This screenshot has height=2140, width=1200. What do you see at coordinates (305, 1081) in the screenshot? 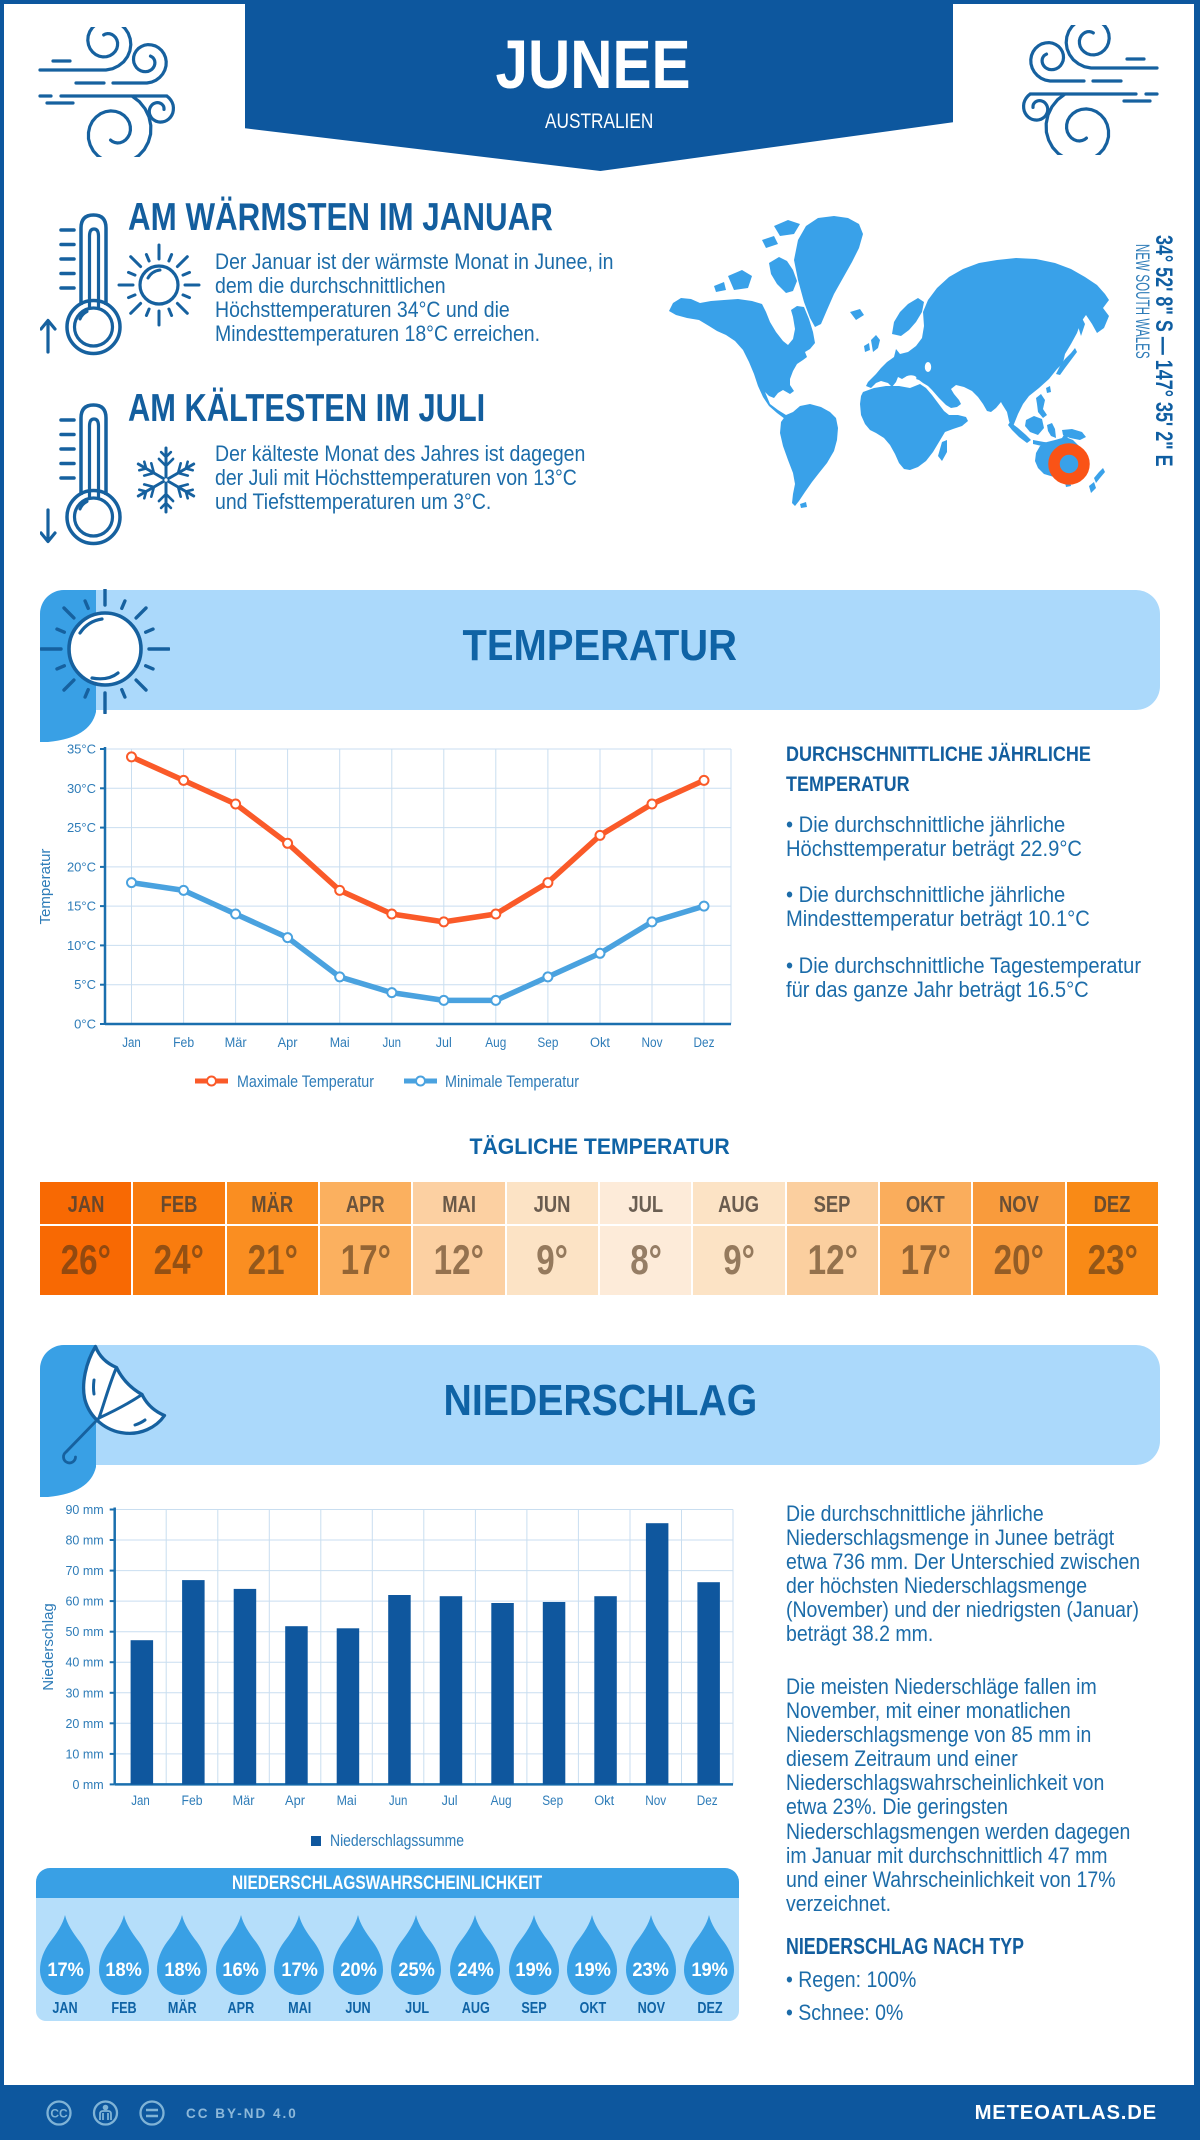
I see `svg-text: Maximale Temperatur` at bounding box center [305, 1081].